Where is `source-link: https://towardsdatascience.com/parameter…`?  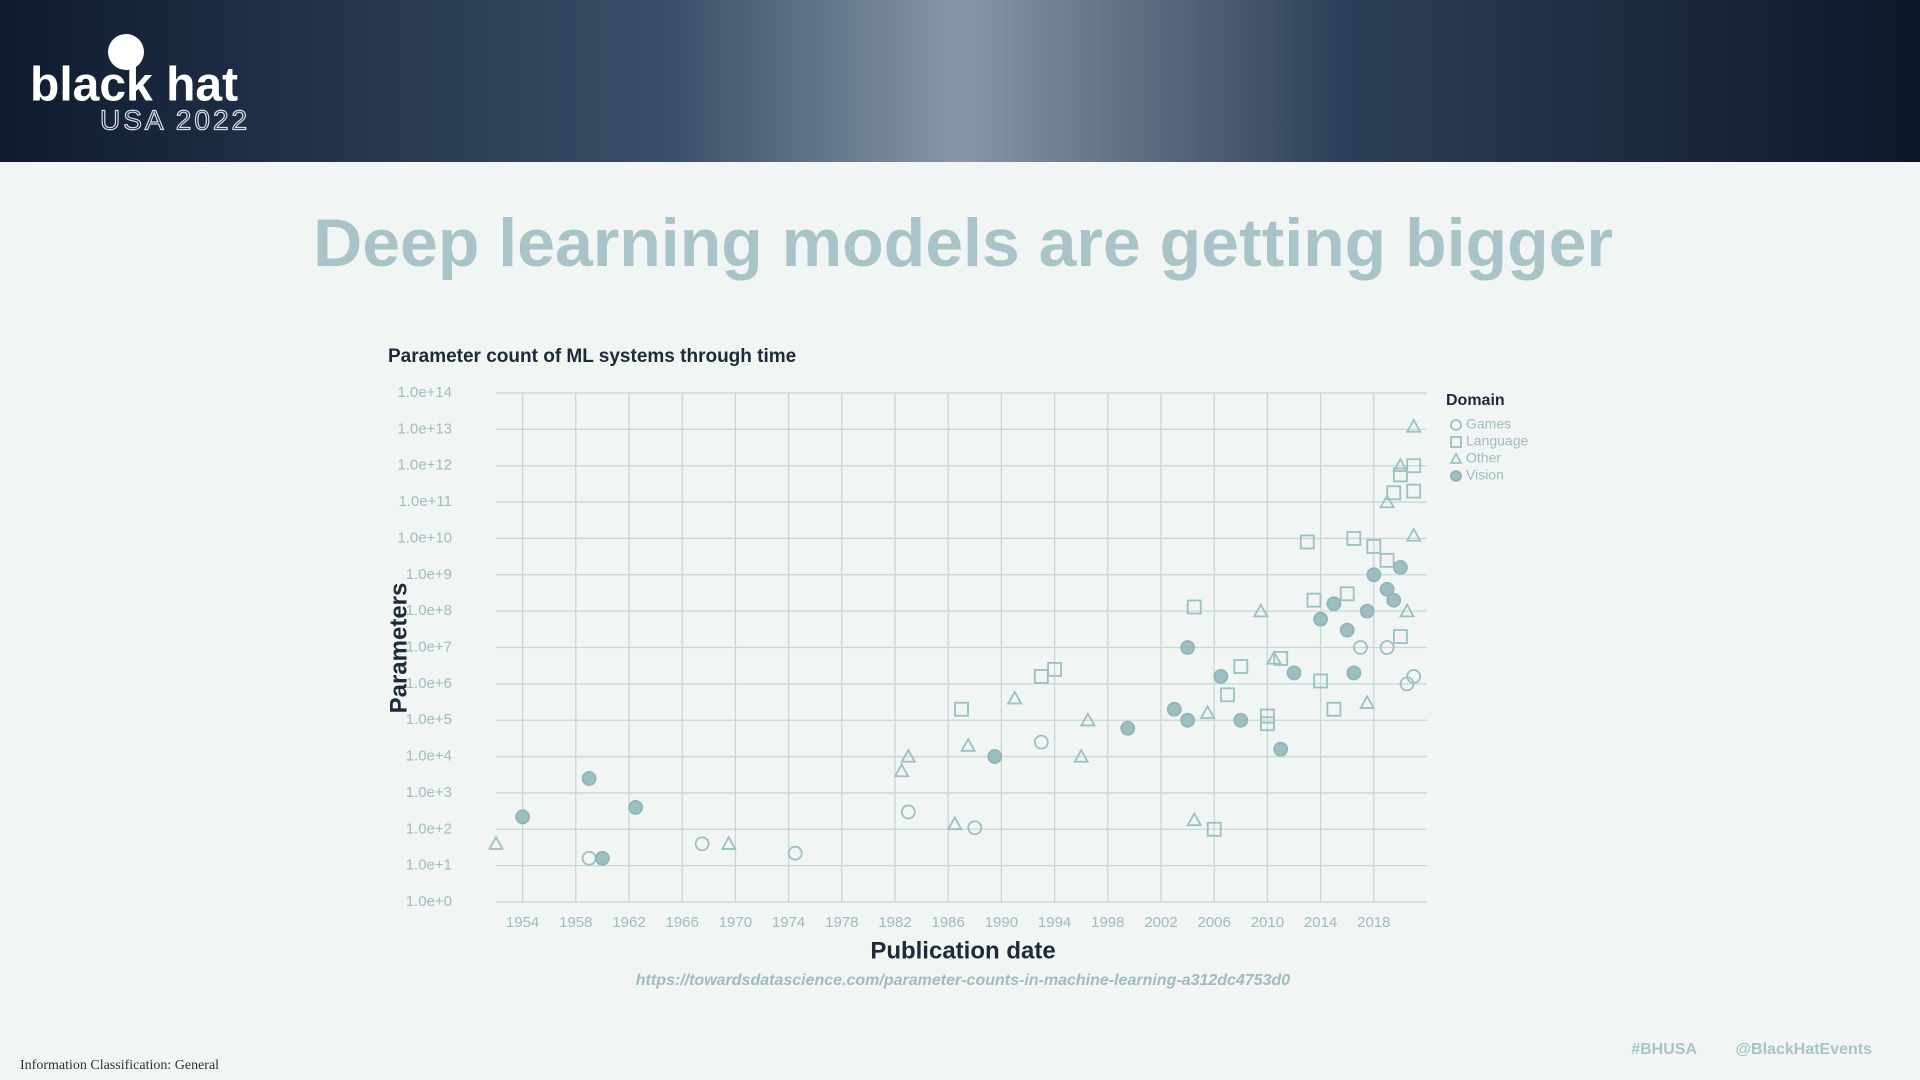
source-link: https://towardsdatascience.com/parameter… is located at coordinates (963, 980).